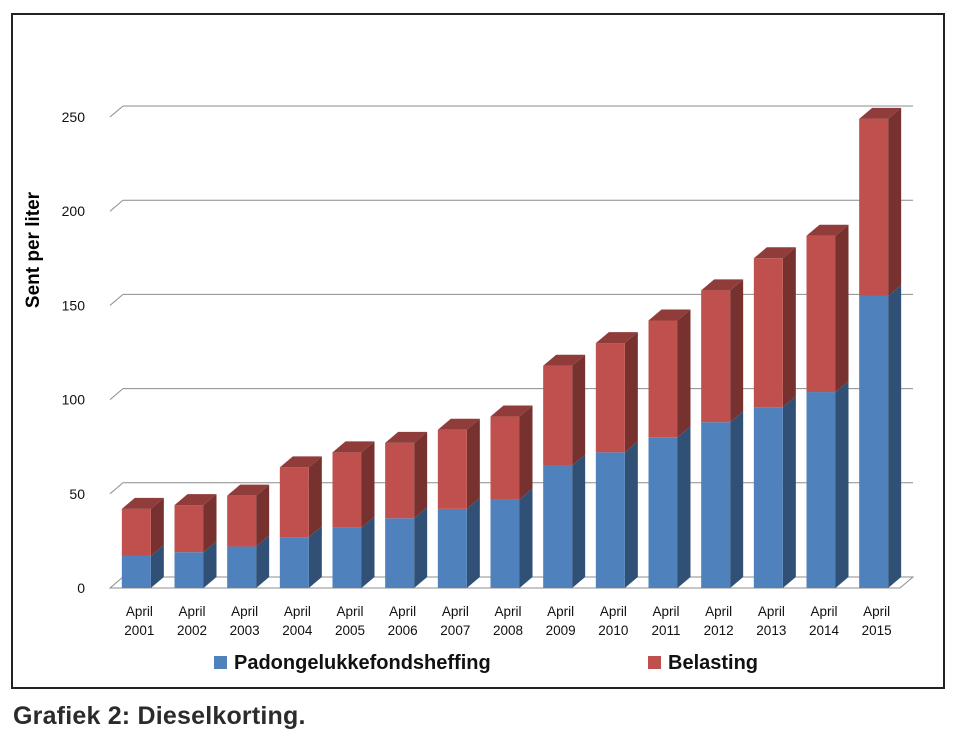 The height and width of the screenshot is (743, 960). I want to click on x-tick-label: April 2012, so click(719, 621).